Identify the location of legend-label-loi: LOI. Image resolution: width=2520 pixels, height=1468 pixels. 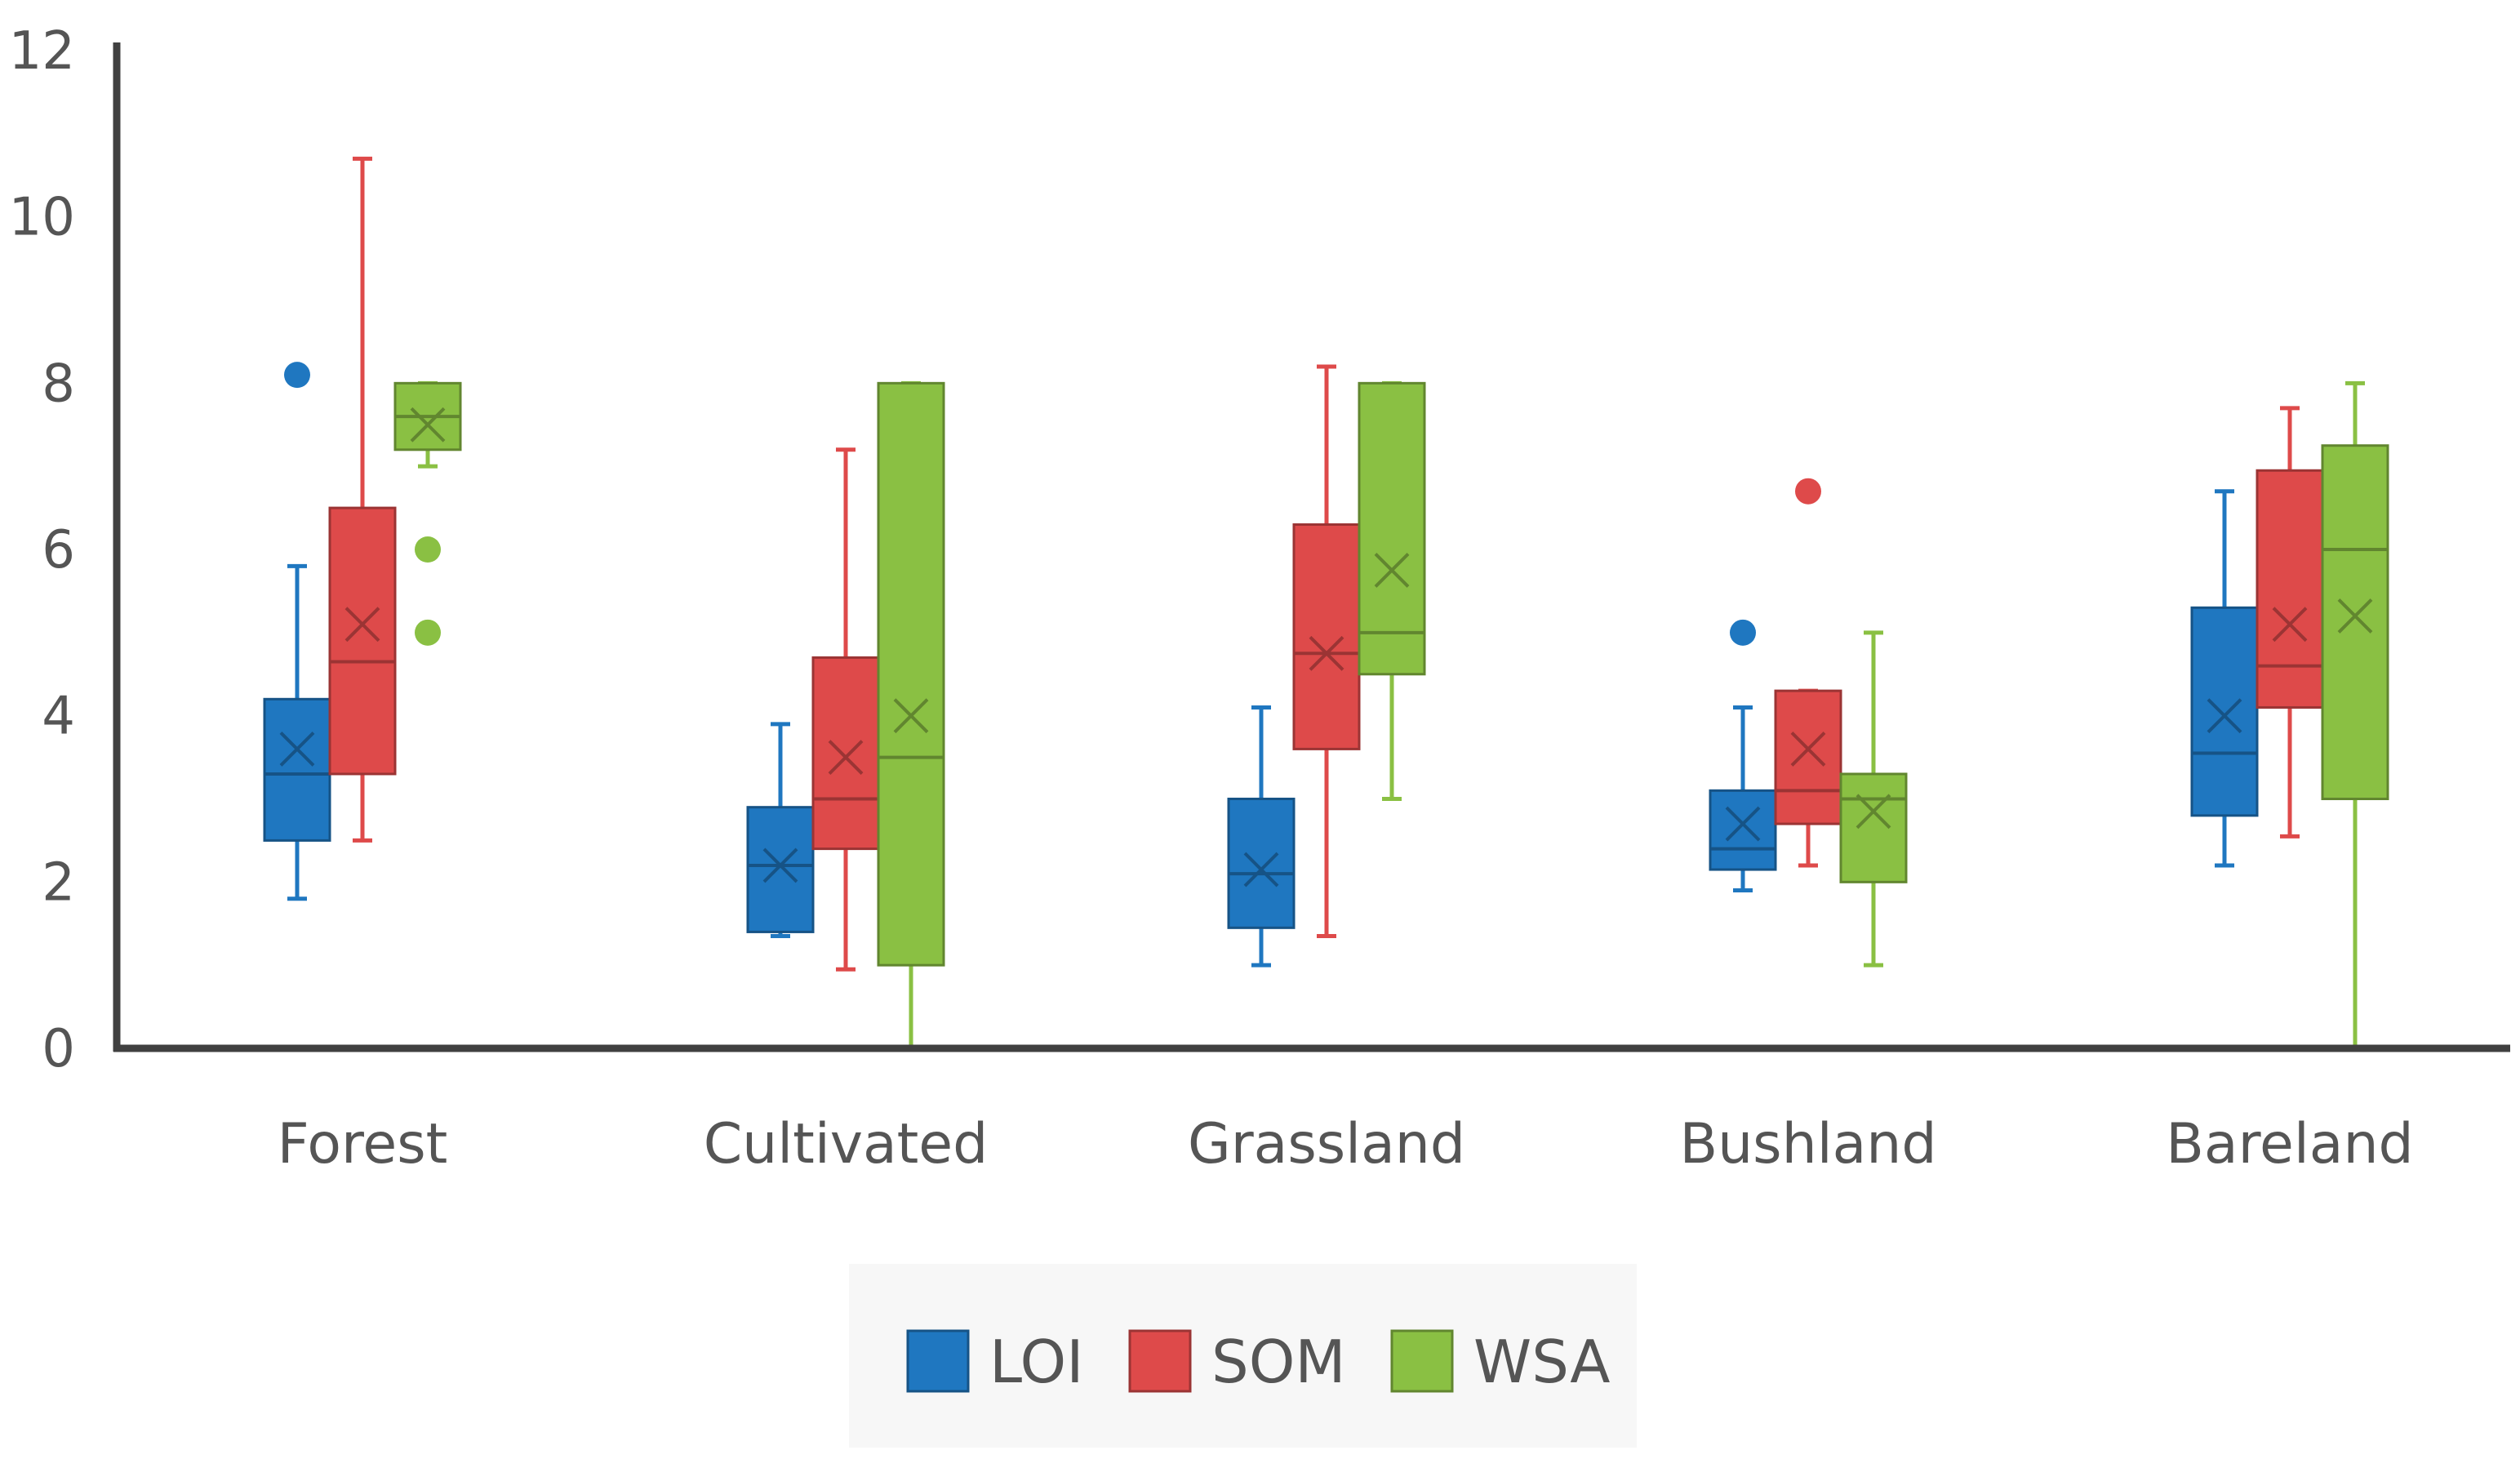
(1036, 1362).